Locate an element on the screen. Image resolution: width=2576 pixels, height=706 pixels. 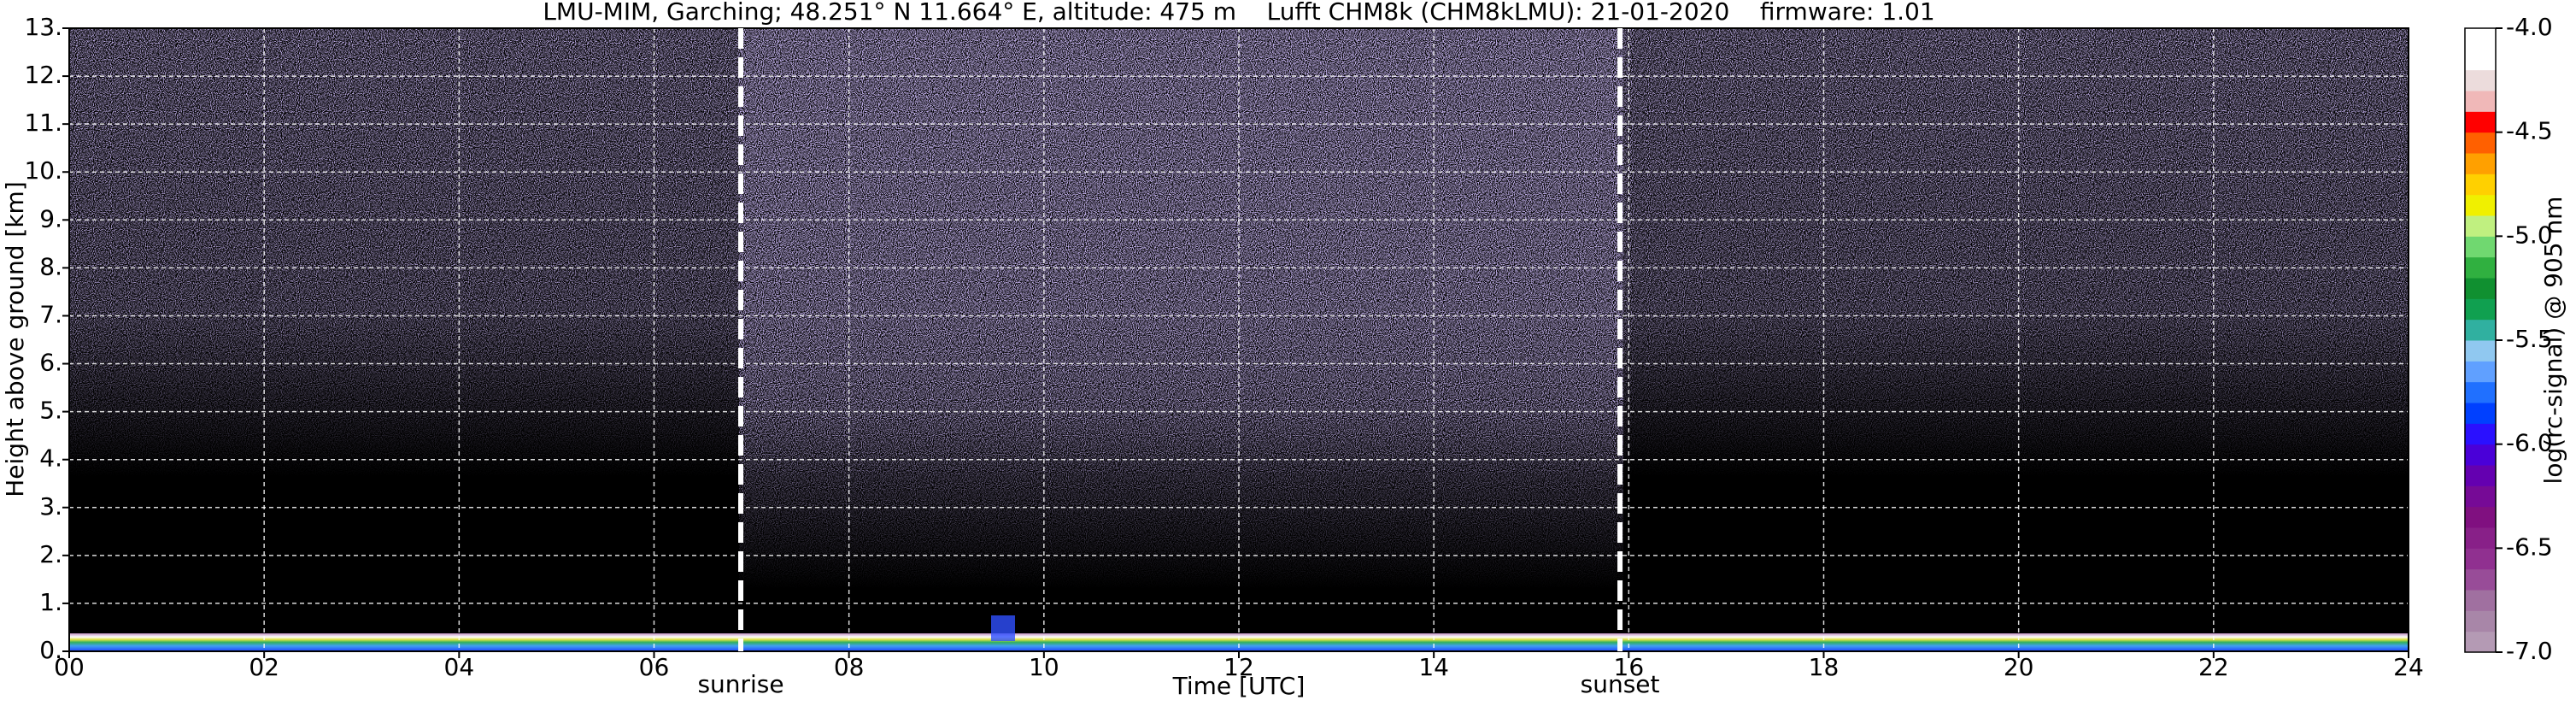
y-tick-label: 6. is located at coordinates (50, 363).